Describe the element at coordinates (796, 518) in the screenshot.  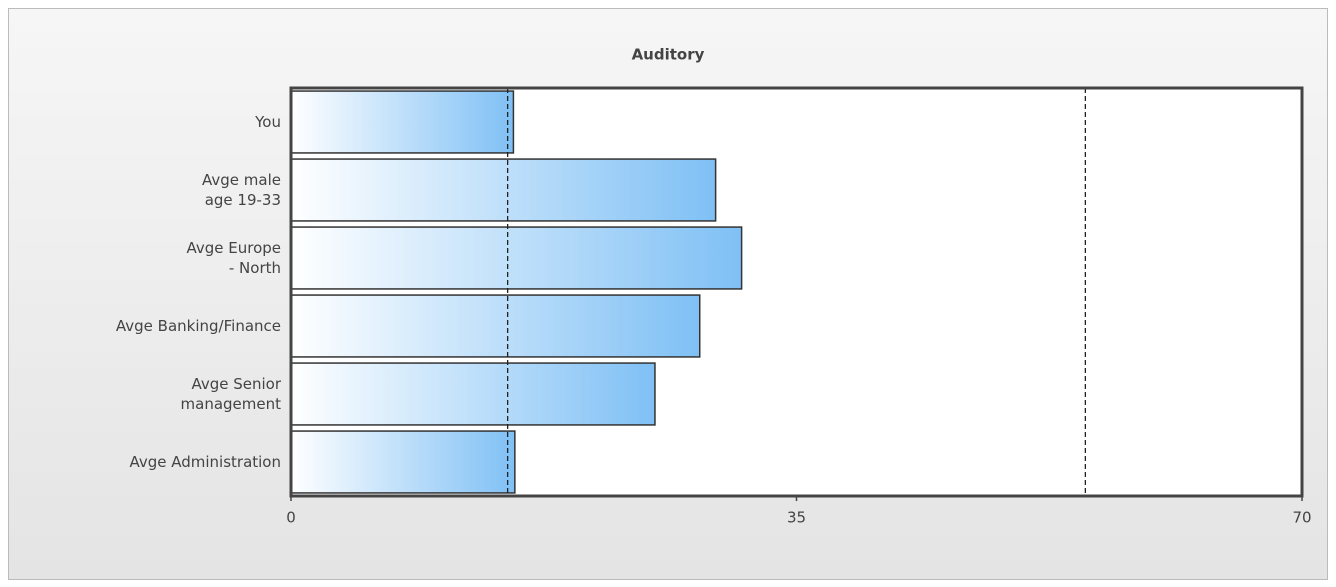
I see `x-tick-label: 35` at that location.